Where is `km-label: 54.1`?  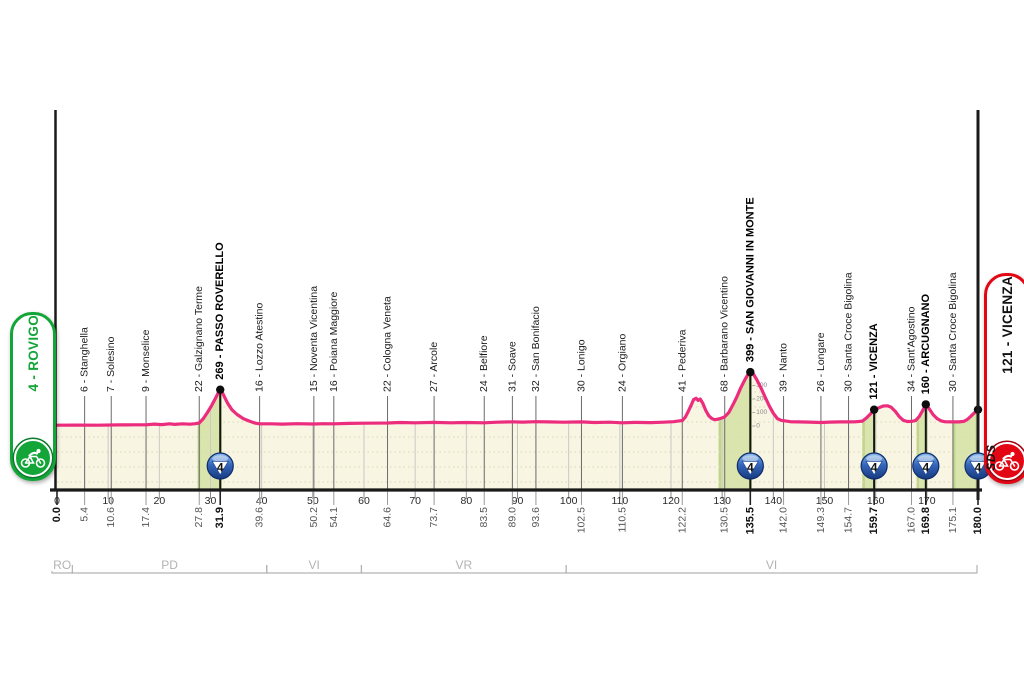
km-label: 54.1 is located at coordinates (334, 517).